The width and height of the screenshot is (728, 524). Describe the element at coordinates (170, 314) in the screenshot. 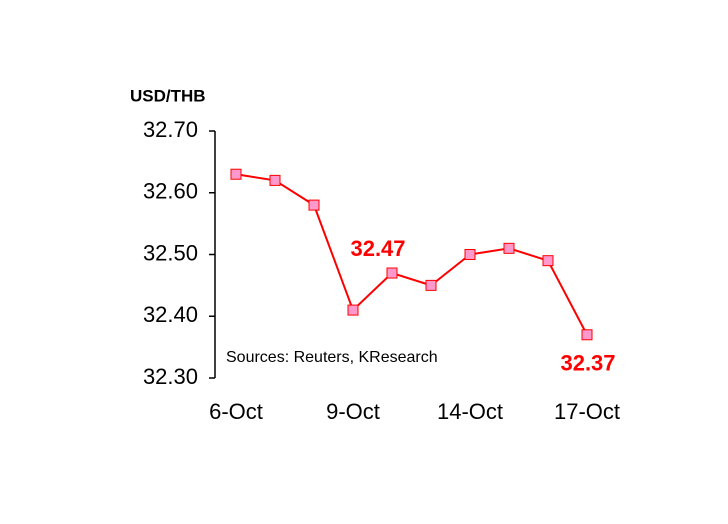

I see `y-tick-label: 32.40` at that location.